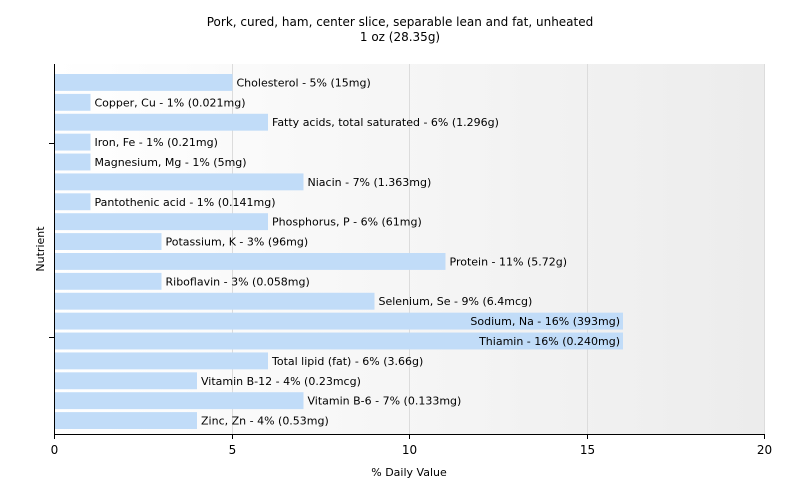 The height and width of the screenshot is (500, 800). Describe the element at coordinates (238, 281) in the screenshot. I see `bar-label: Riboflavin - 3% (0.058mg)` at that location.